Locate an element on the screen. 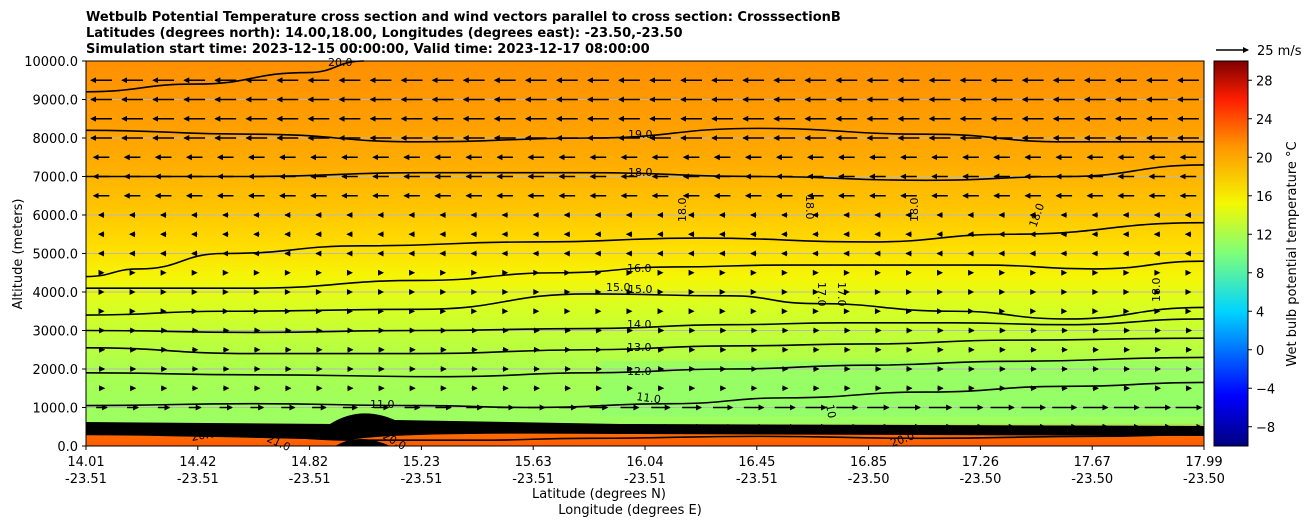 Image resolution: width=1311 pixels, height=526 pixels. x-tick-label-lat: 15.63 is located at coordinates (533, 462).